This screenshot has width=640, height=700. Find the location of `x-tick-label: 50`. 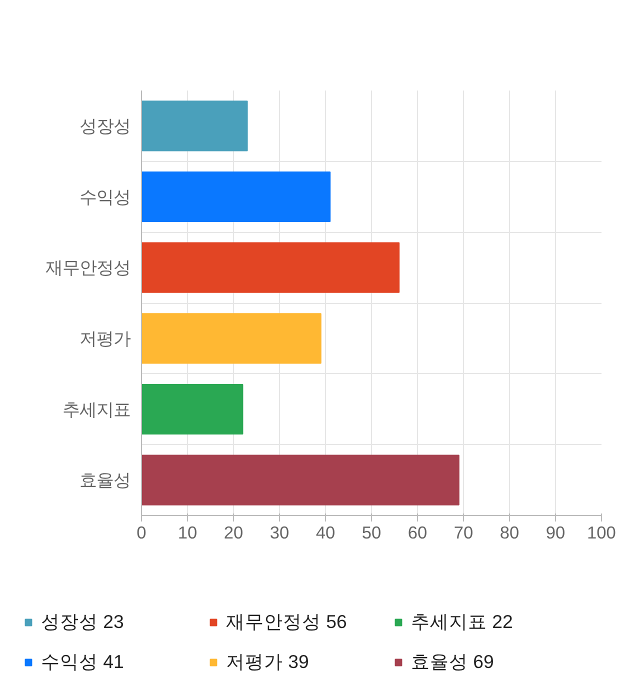

x-tick-label: 50 is located at coordinates (372, 532).